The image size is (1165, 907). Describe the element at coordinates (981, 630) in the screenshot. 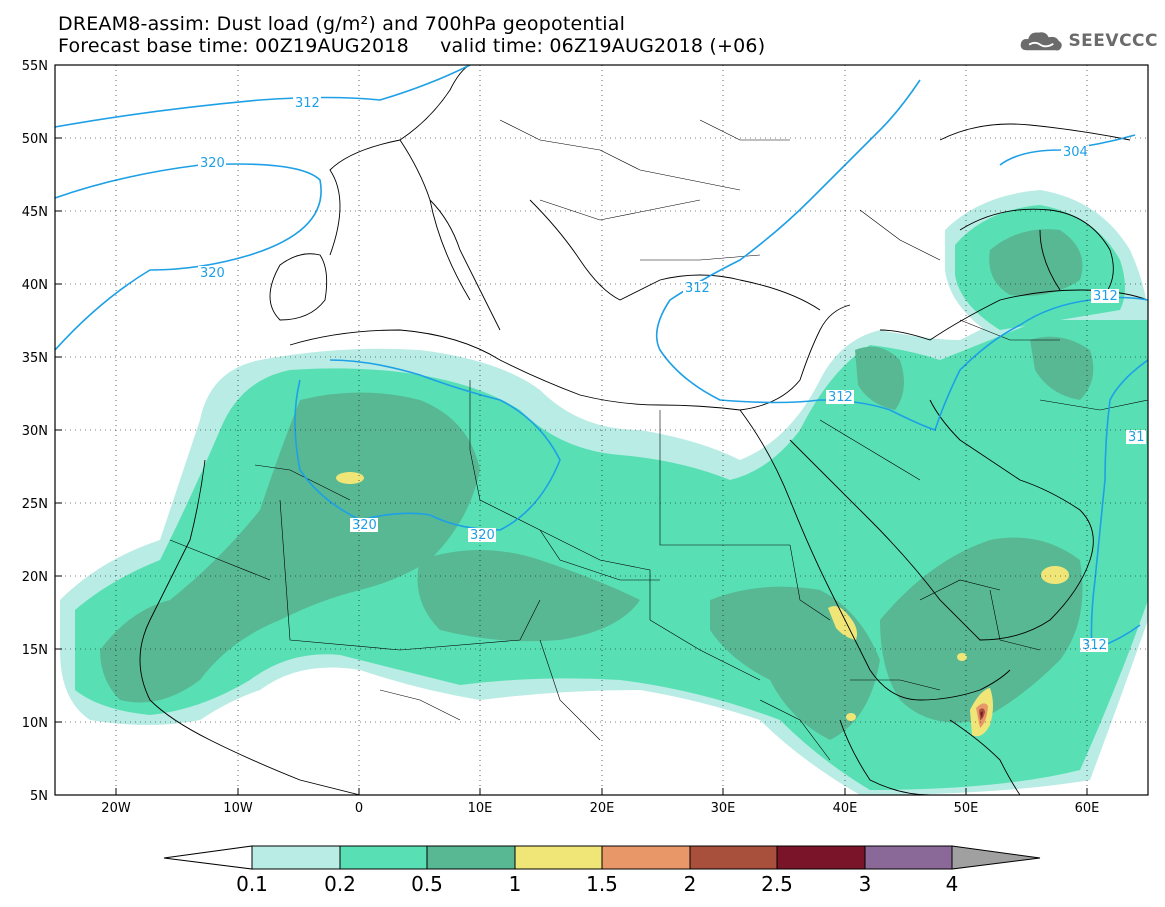

I see `dust-region-0.5-arabia` at that location.